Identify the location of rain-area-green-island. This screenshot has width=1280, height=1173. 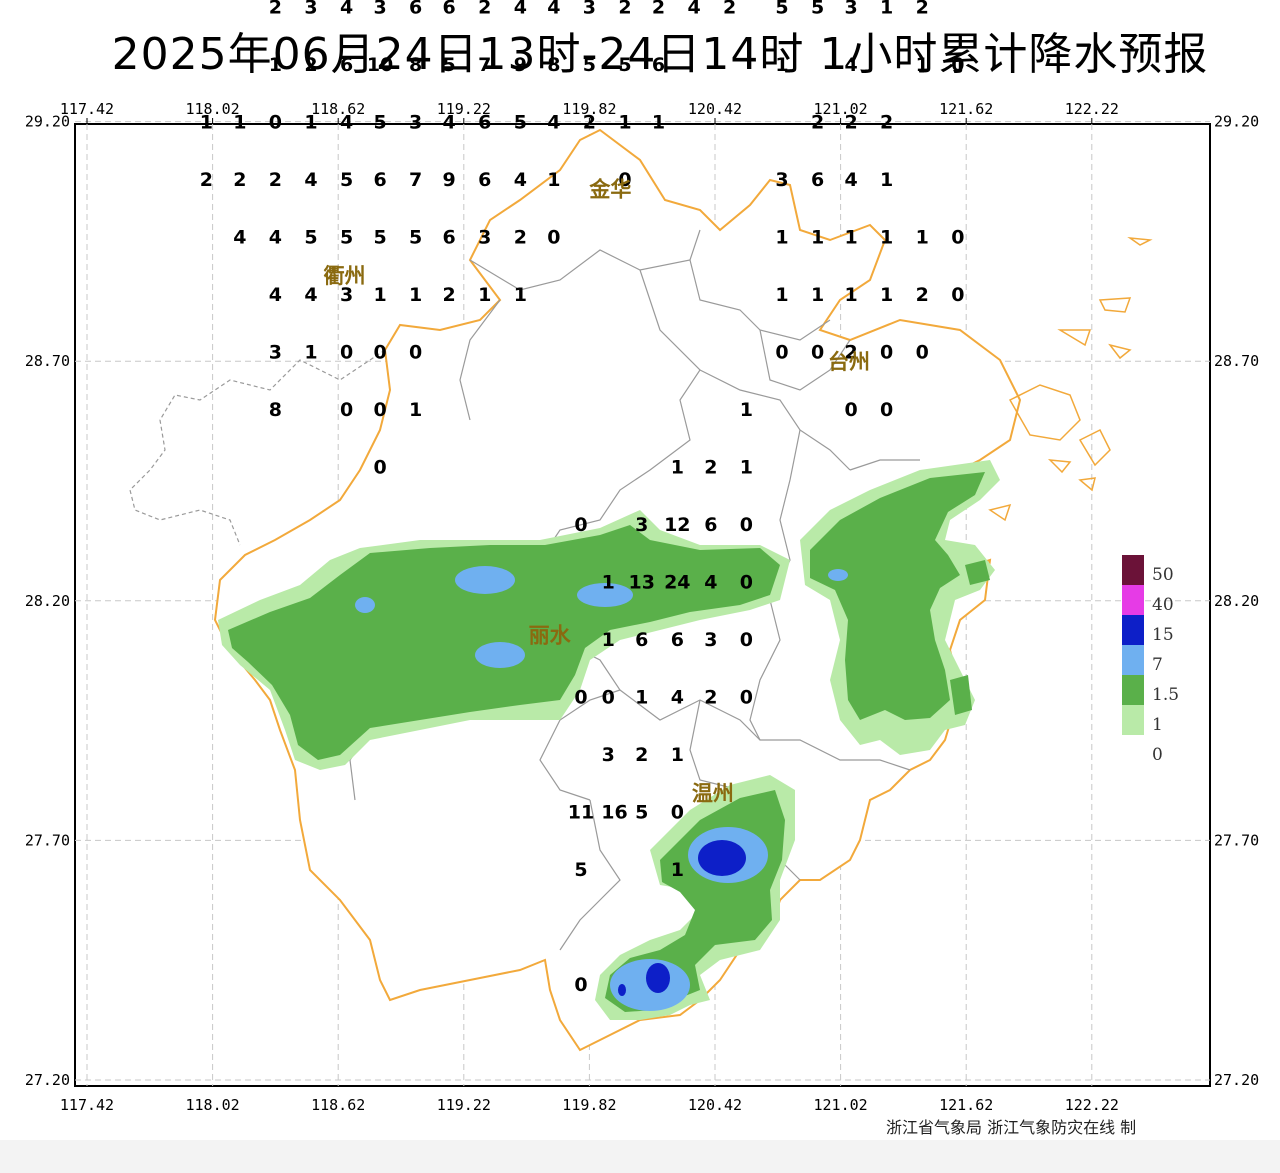
(977, 572).